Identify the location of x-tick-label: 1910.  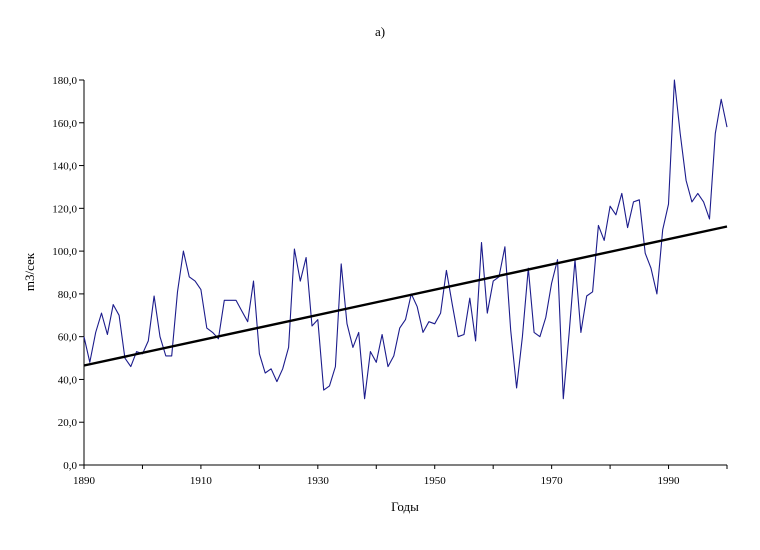
(201, 481).